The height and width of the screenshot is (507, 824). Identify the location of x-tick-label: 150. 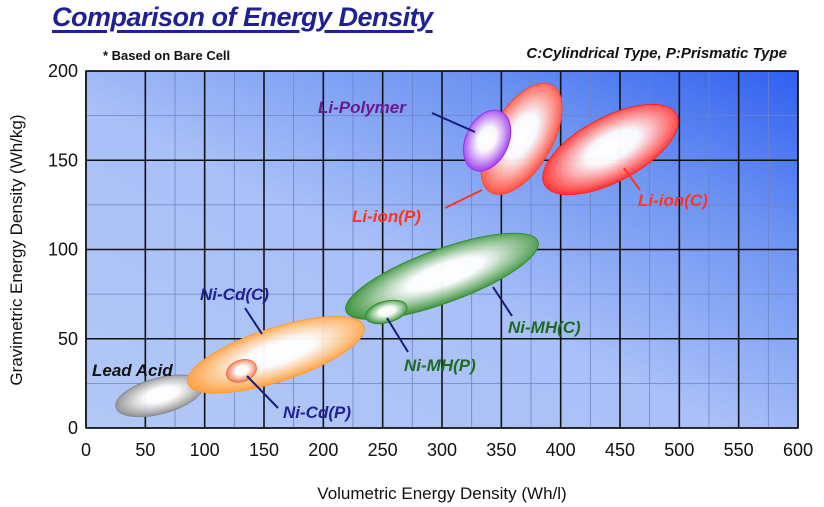
(264, 450).